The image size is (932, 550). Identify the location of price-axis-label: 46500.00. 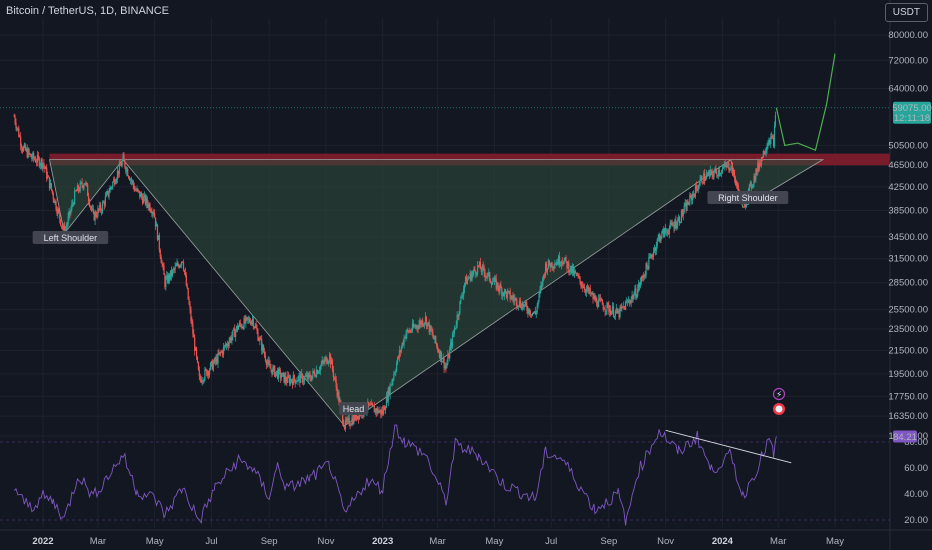
(908, 165).